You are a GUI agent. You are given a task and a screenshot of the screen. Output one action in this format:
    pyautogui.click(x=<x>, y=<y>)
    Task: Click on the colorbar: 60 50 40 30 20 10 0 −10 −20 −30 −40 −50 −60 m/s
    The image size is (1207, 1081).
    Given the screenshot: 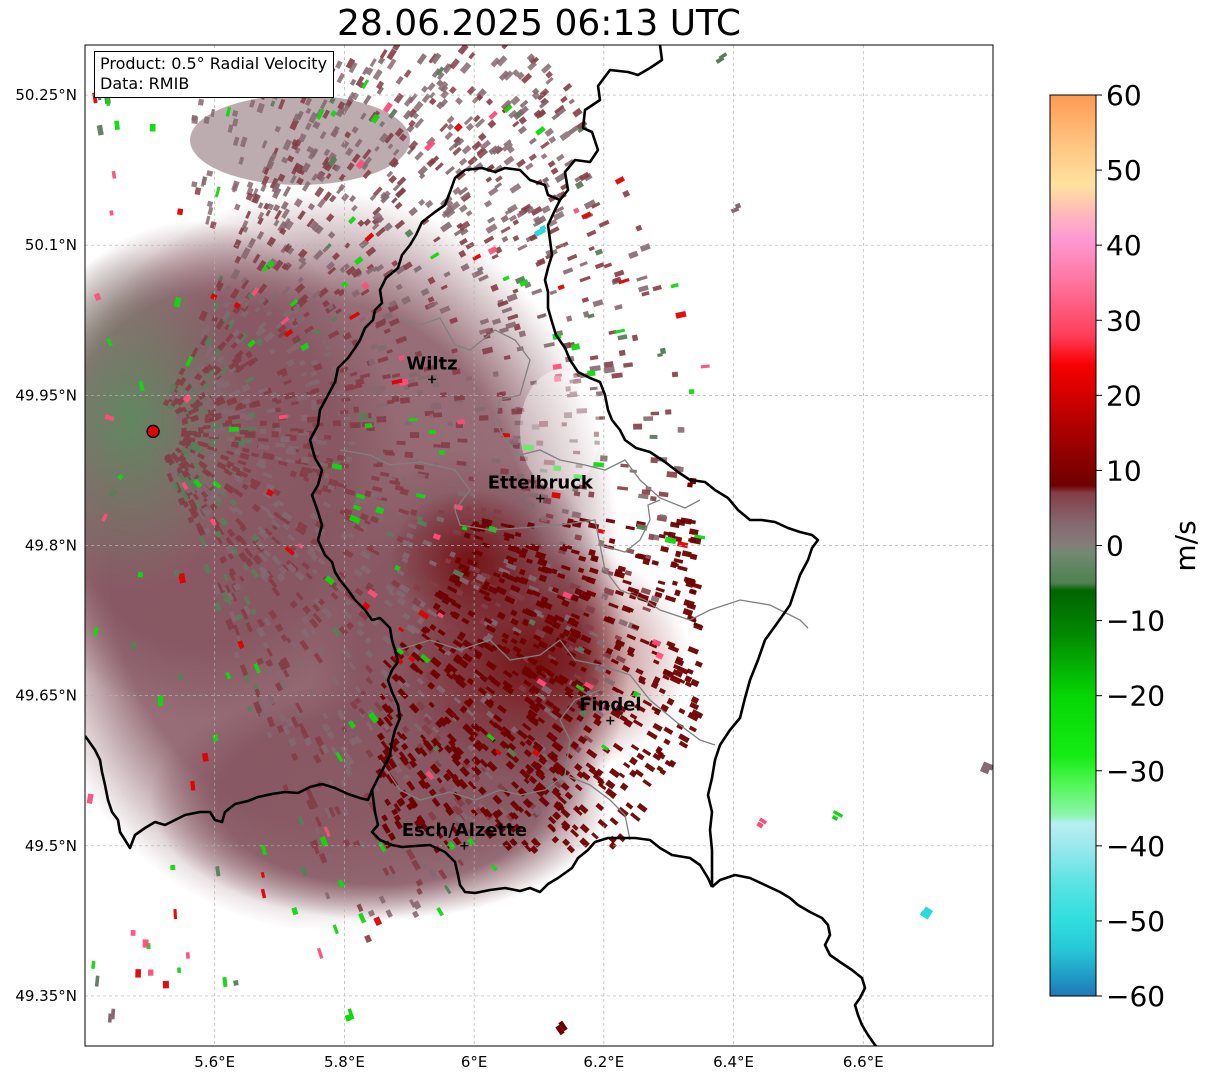 What is the action you would take?
    pyautogui.click(x=1125, y=546)
    